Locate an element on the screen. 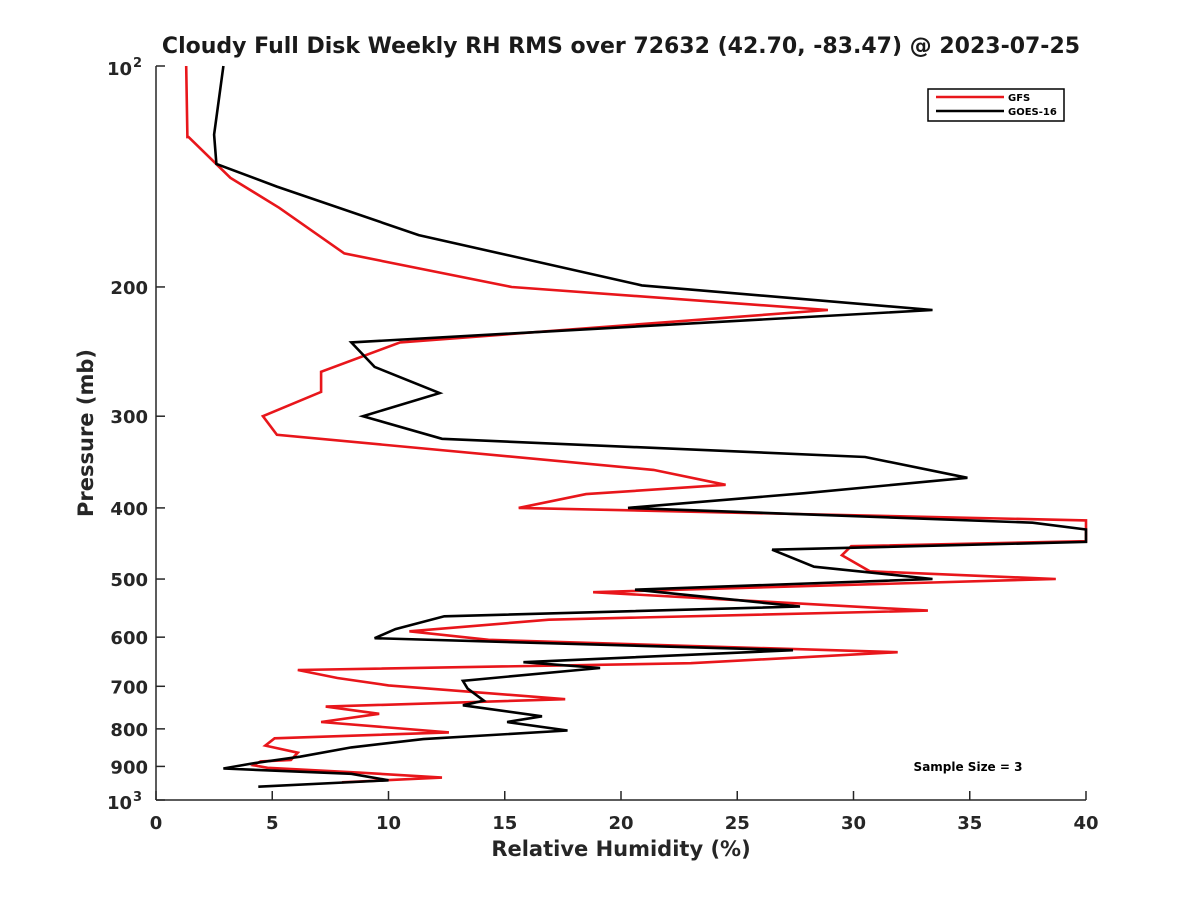 The height and width of the screenshot is (900, 1200). y-tick-label: 700 is located at coordinates (129, 687).